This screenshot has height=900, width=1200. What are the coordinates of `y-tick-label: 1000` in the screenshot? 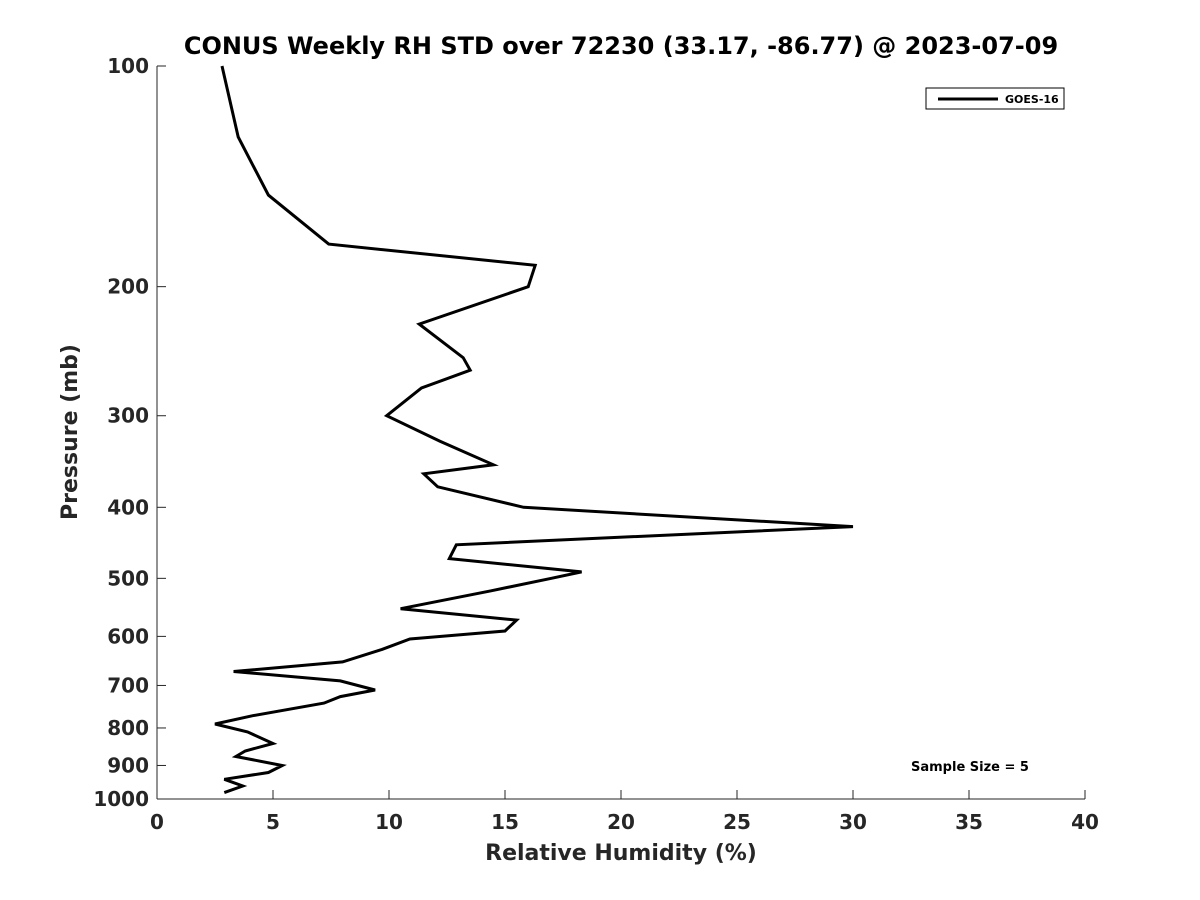 It's located at (121, 799).